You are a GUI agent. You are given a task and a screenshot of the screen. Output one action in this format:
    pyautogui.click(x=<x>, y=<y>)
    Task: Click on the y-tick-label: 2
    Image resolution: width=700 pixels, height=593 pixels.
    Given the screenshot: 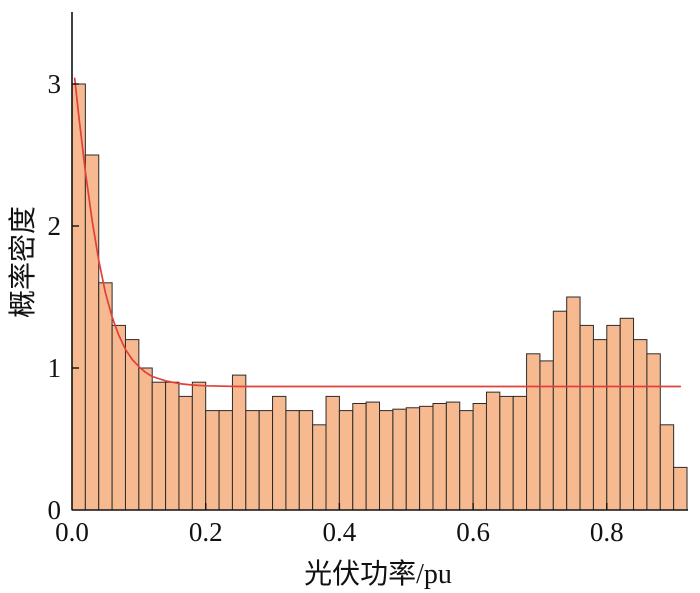 What is the action you would take?
    pyautogui.click(x=55, y=226)
    